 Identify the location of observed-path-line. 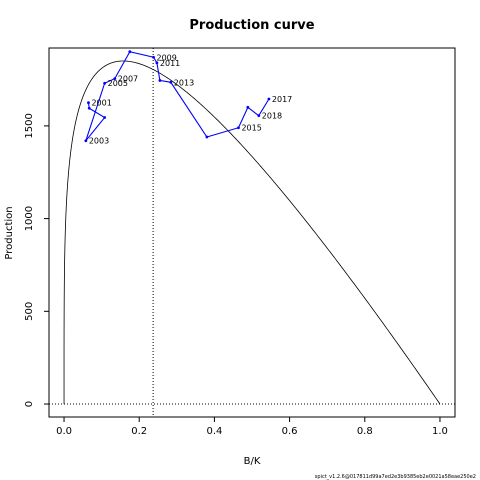
(177, 96).